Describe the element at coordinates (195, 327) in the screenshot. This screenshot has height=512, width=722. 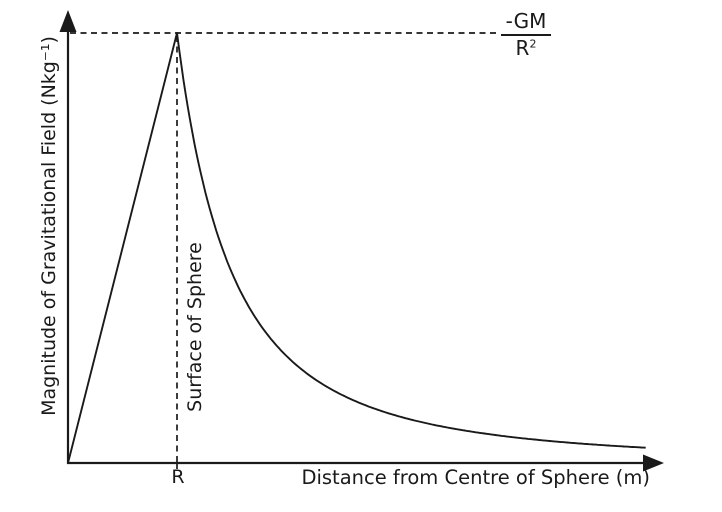
I see `surface-of-sphere-label: Surface of Sphere` at that location.